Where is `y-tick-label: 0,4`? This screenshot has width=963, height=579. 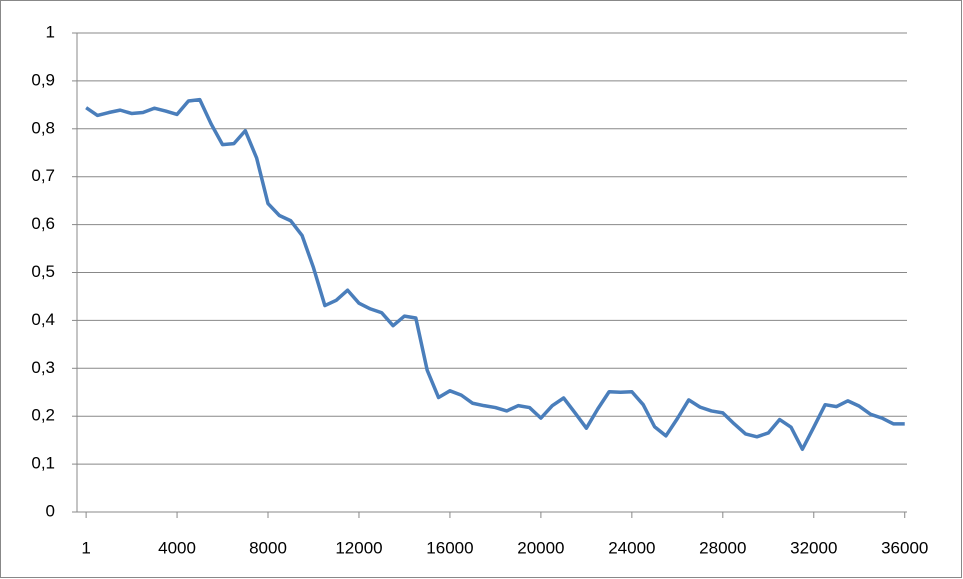 y-tick-label: 0,4 is located at coordinates (43, 319).